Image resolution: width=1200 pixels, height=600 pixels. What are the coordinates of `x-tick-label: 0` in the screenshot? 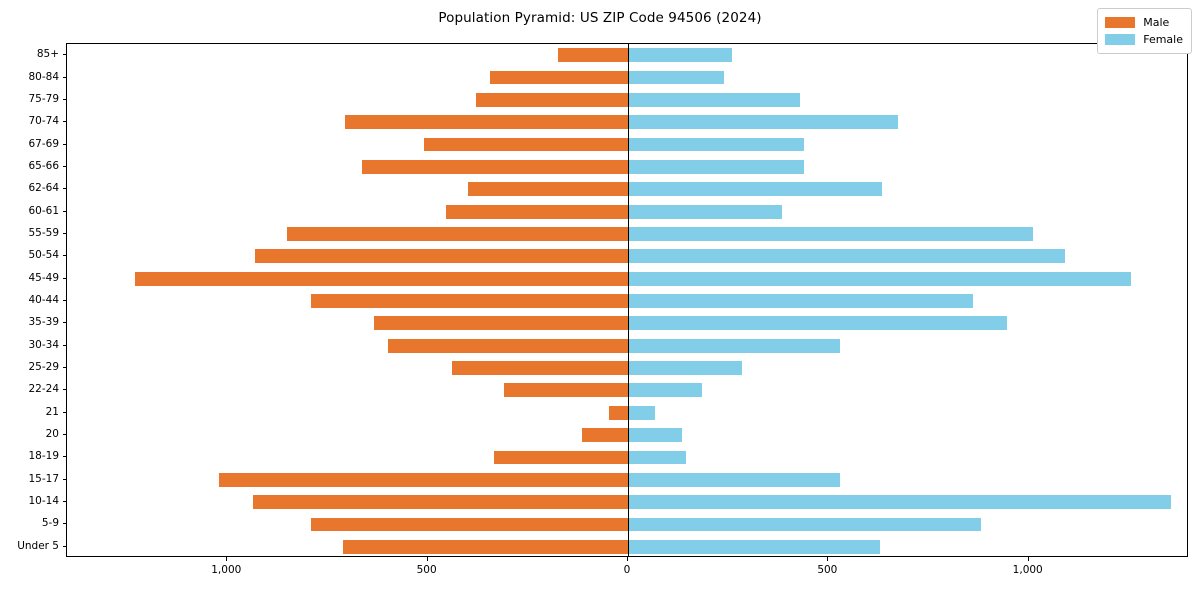 It's located at (627, 570).